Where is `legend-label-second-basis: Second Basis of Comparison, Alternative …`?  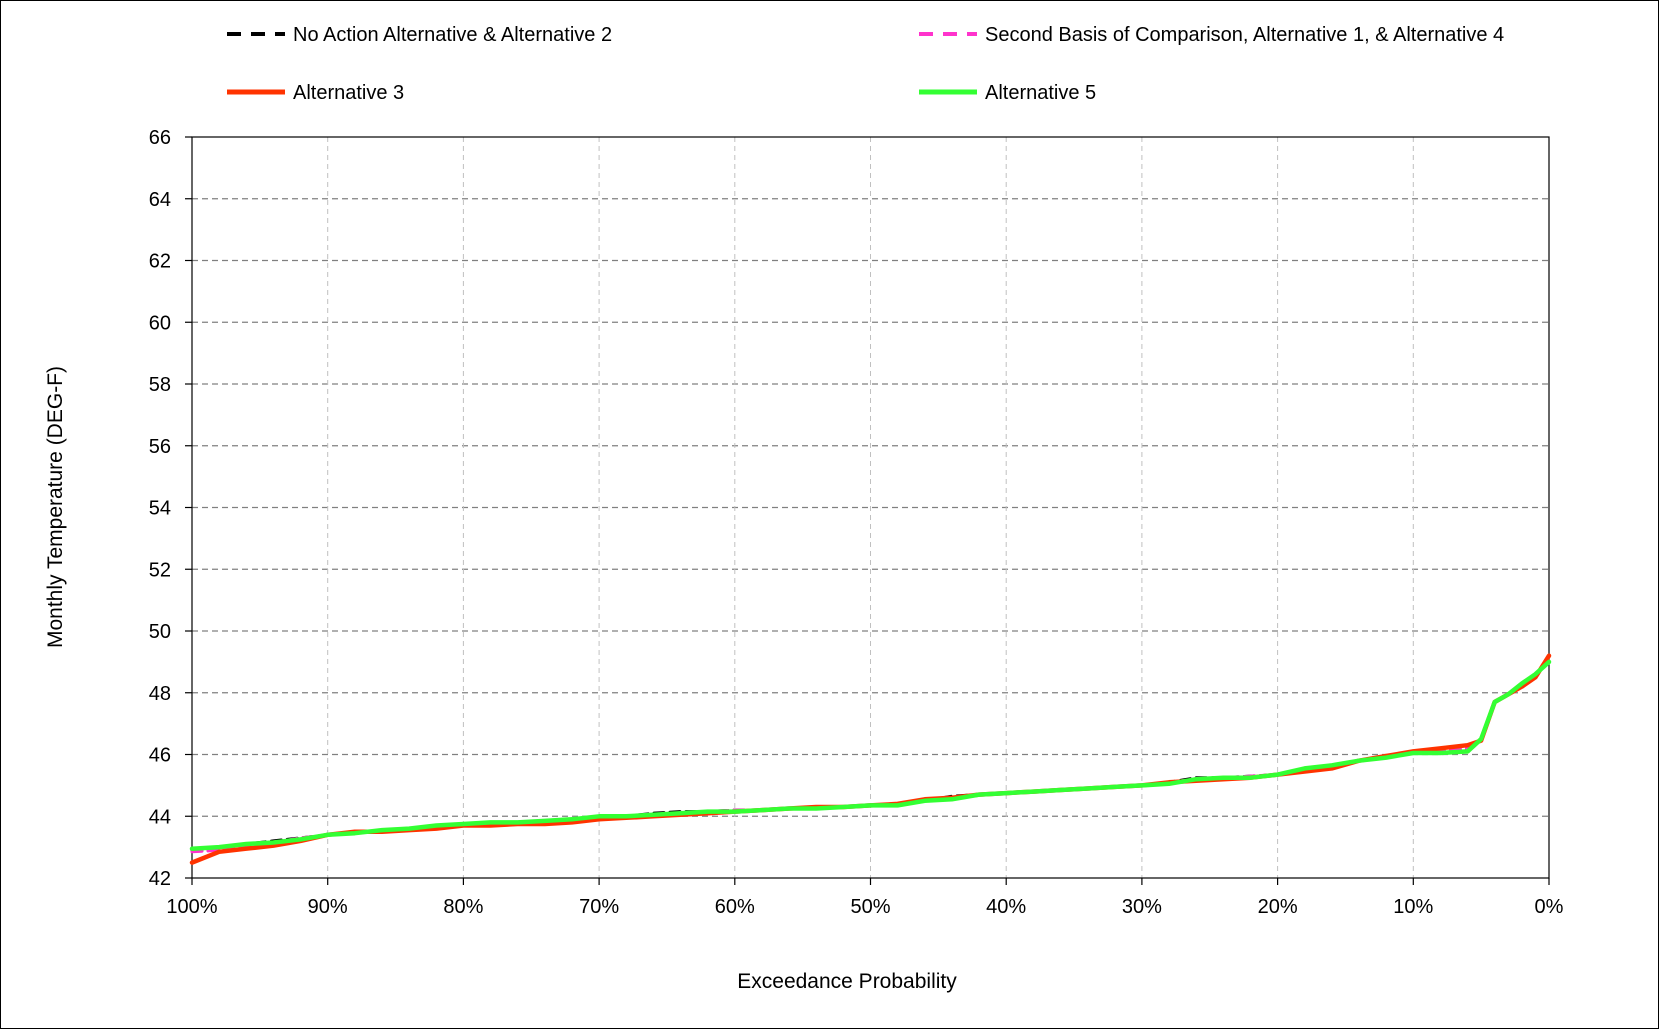 legend-label-second-basis: Second Basis of Comparison, Alternative … is located at coordinates (1244, 35).